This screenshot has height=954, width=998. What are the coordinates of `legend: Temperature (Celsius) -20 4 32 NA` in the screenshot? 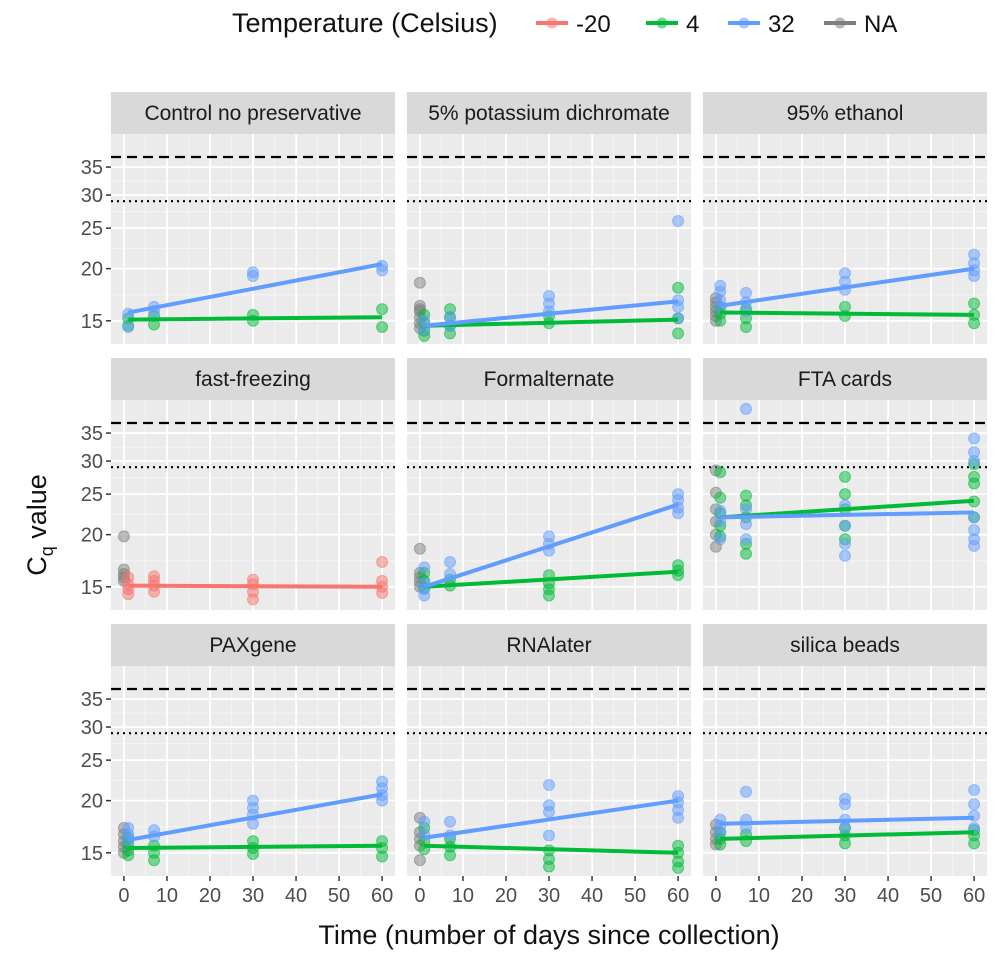 It's located at (564, 23).